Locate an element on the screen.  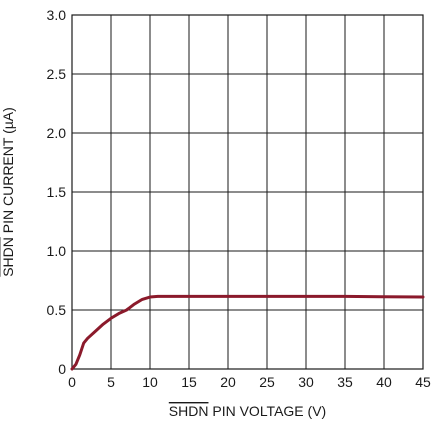
y-tick-label: 0 is located at coordinates (62, 369).